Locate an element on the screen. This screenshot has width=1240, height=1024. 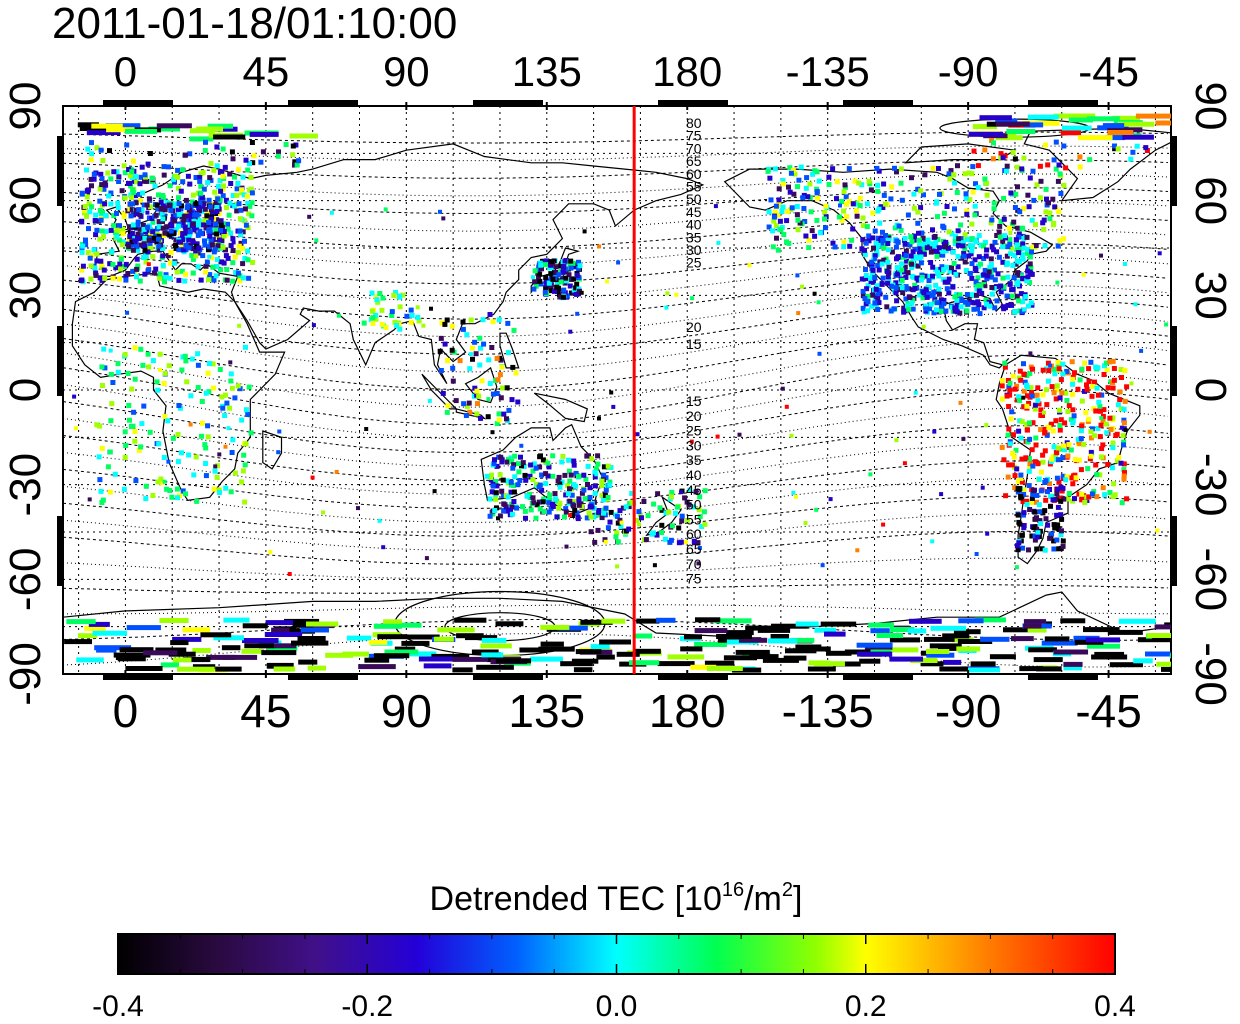
colorbar-ticks: -0.4 -0.2 0.0 0.2 0.4 is located at coordinates (614, 978).